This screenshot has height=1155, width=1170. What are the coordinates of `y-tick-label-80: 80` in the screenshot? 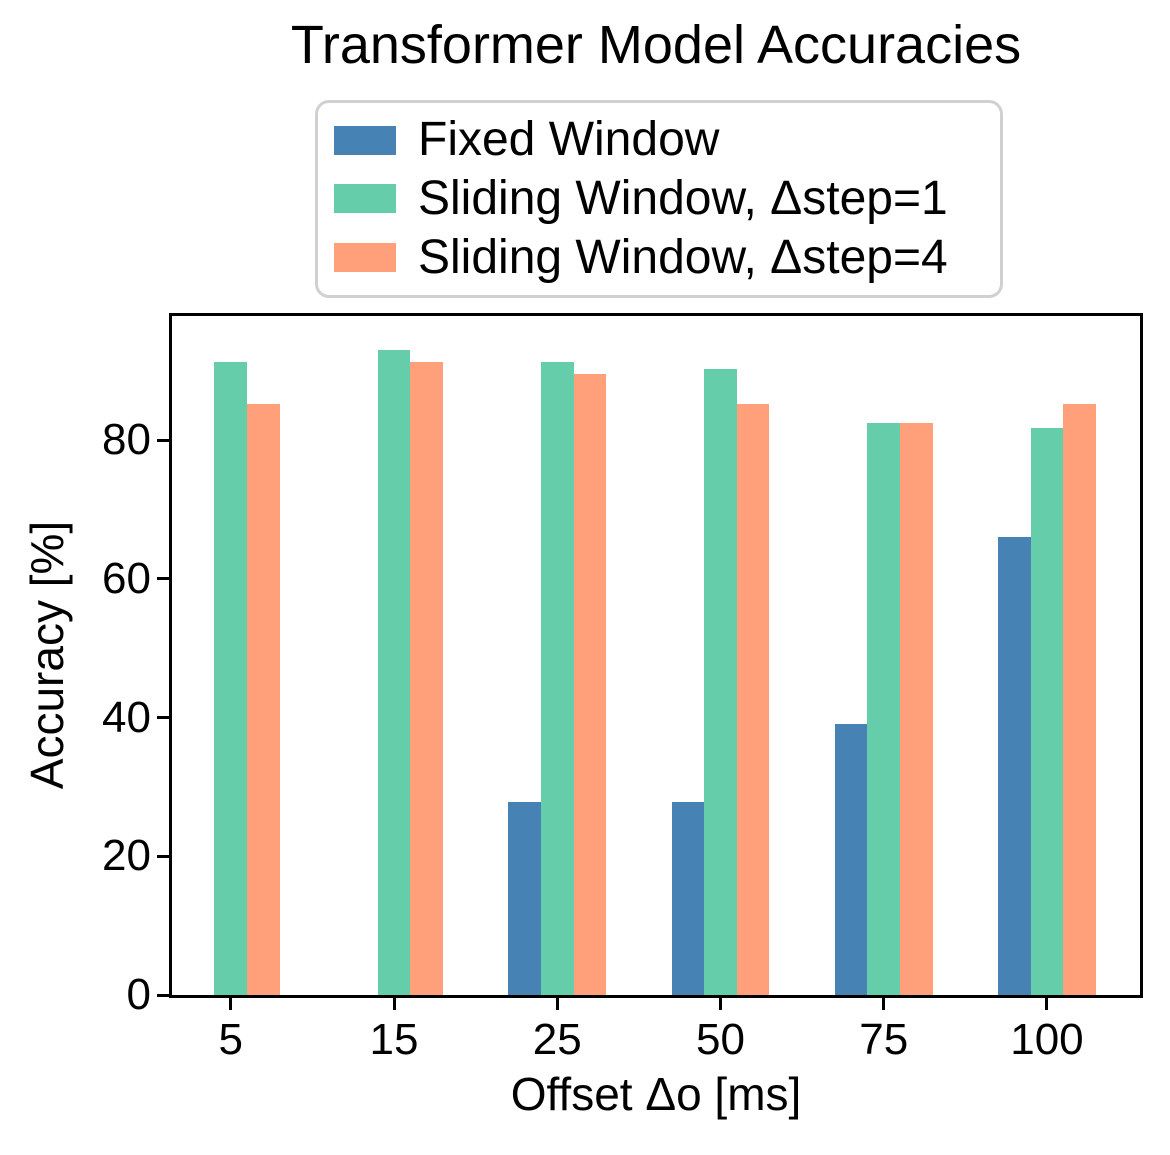 It's located at (126, 440).